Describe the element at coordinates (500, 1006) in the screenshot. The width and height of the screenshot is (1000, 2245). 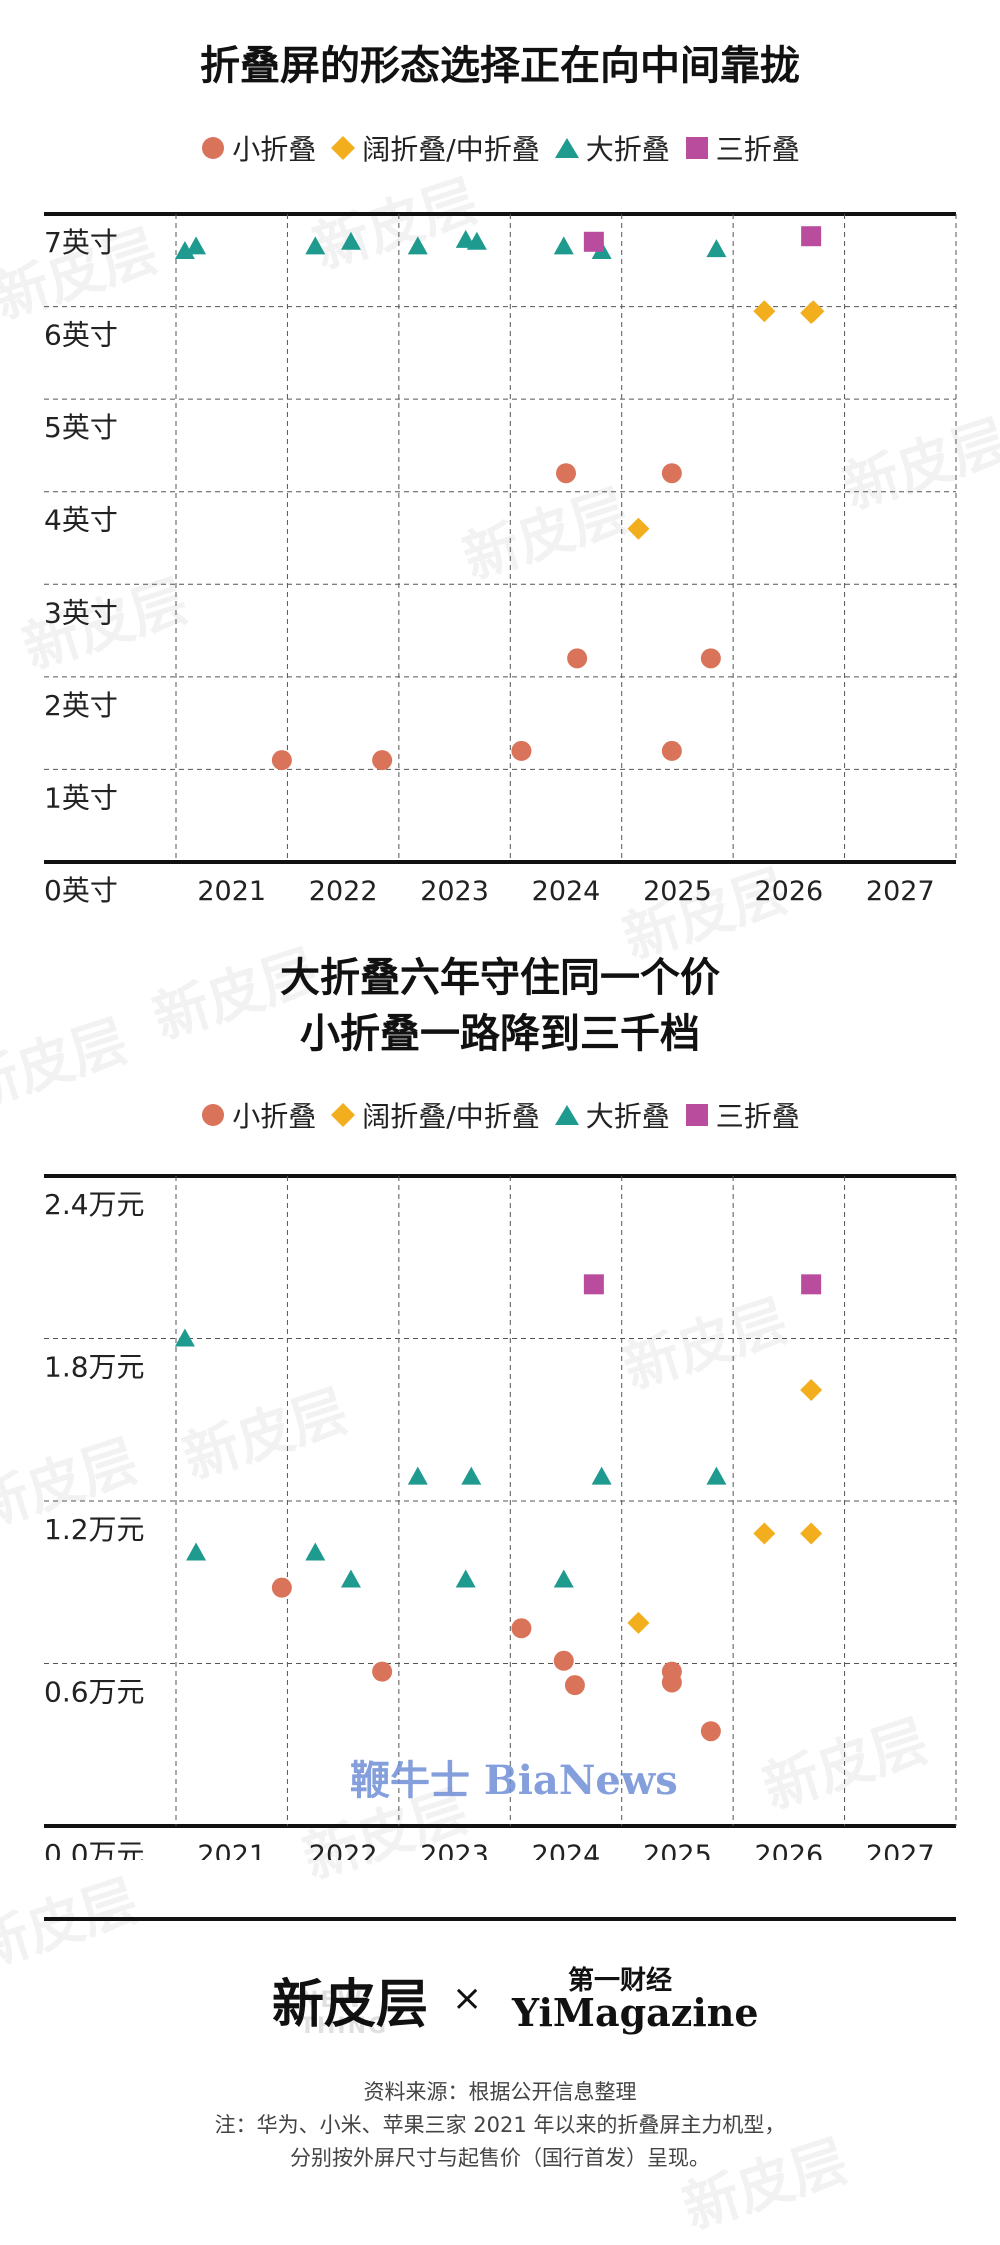
I see `chart2-title: 大折叠六年守住同一个价 小折叠一路降到三千档` at that location.